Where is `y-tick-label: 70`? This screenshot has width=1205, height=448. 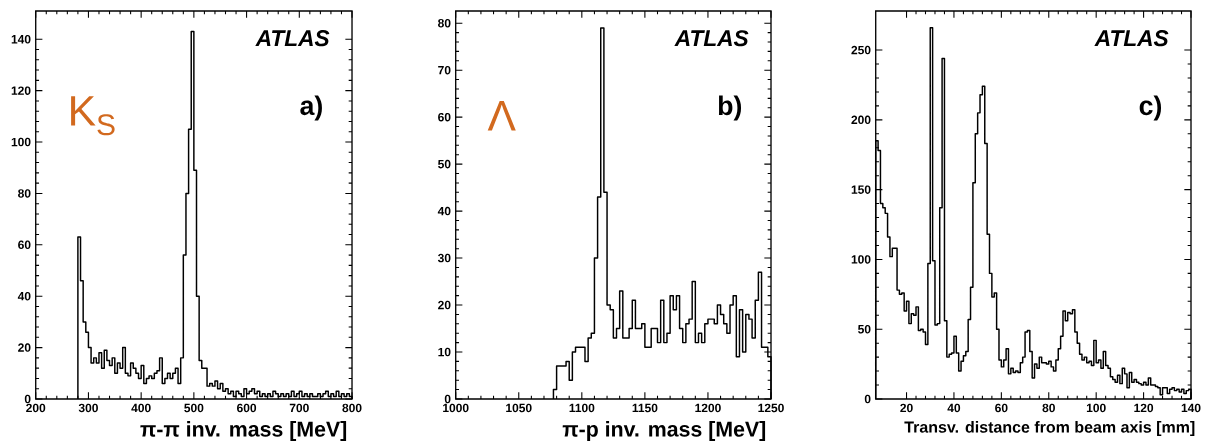
y-tick-label: 70 is located at coordinates (444, 70).